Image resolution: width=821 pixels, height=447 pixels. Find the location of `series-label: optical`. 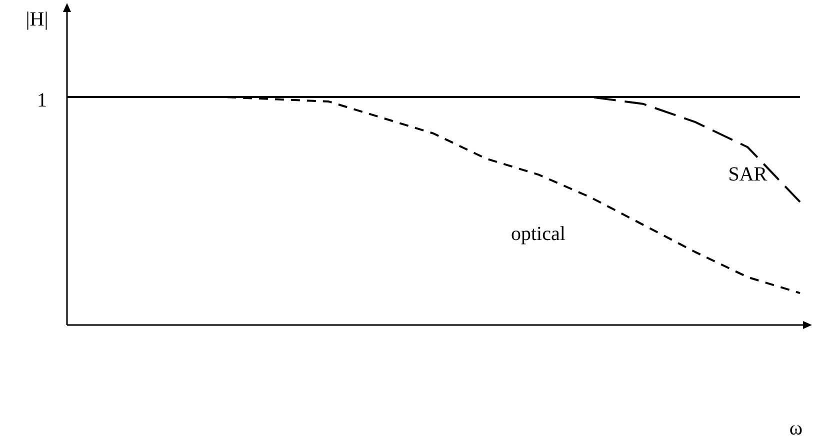

series-label: optical is located at coordinates (538, 233).